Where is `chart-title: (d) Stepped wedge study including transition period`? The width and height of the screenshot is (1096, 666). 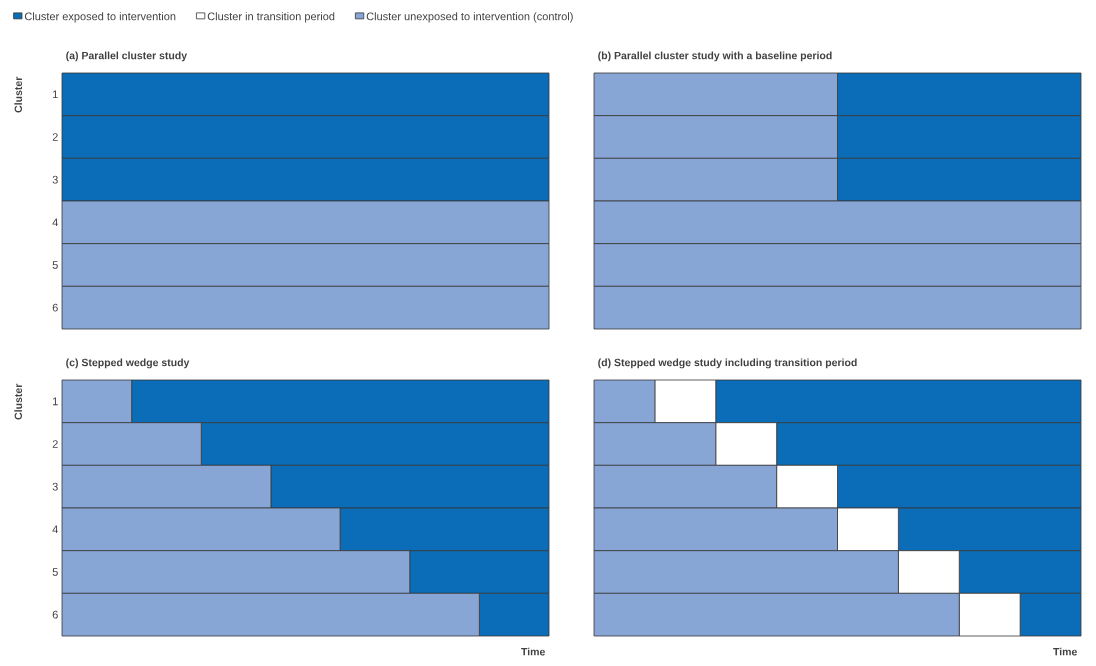 chart-title: (d) Stepped wedge study including transition period is located at coordinates (727, 363).